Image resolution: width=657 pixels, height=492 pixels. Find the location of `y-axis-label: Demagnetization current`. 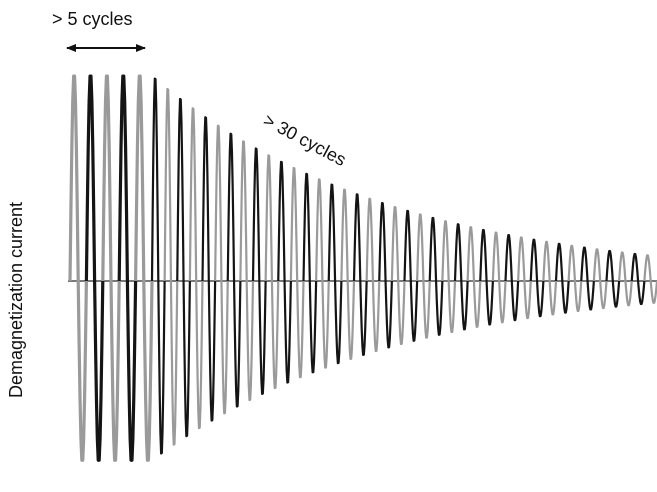

y-axis-label: Demagnetization current is located at coordinates (16, 300).